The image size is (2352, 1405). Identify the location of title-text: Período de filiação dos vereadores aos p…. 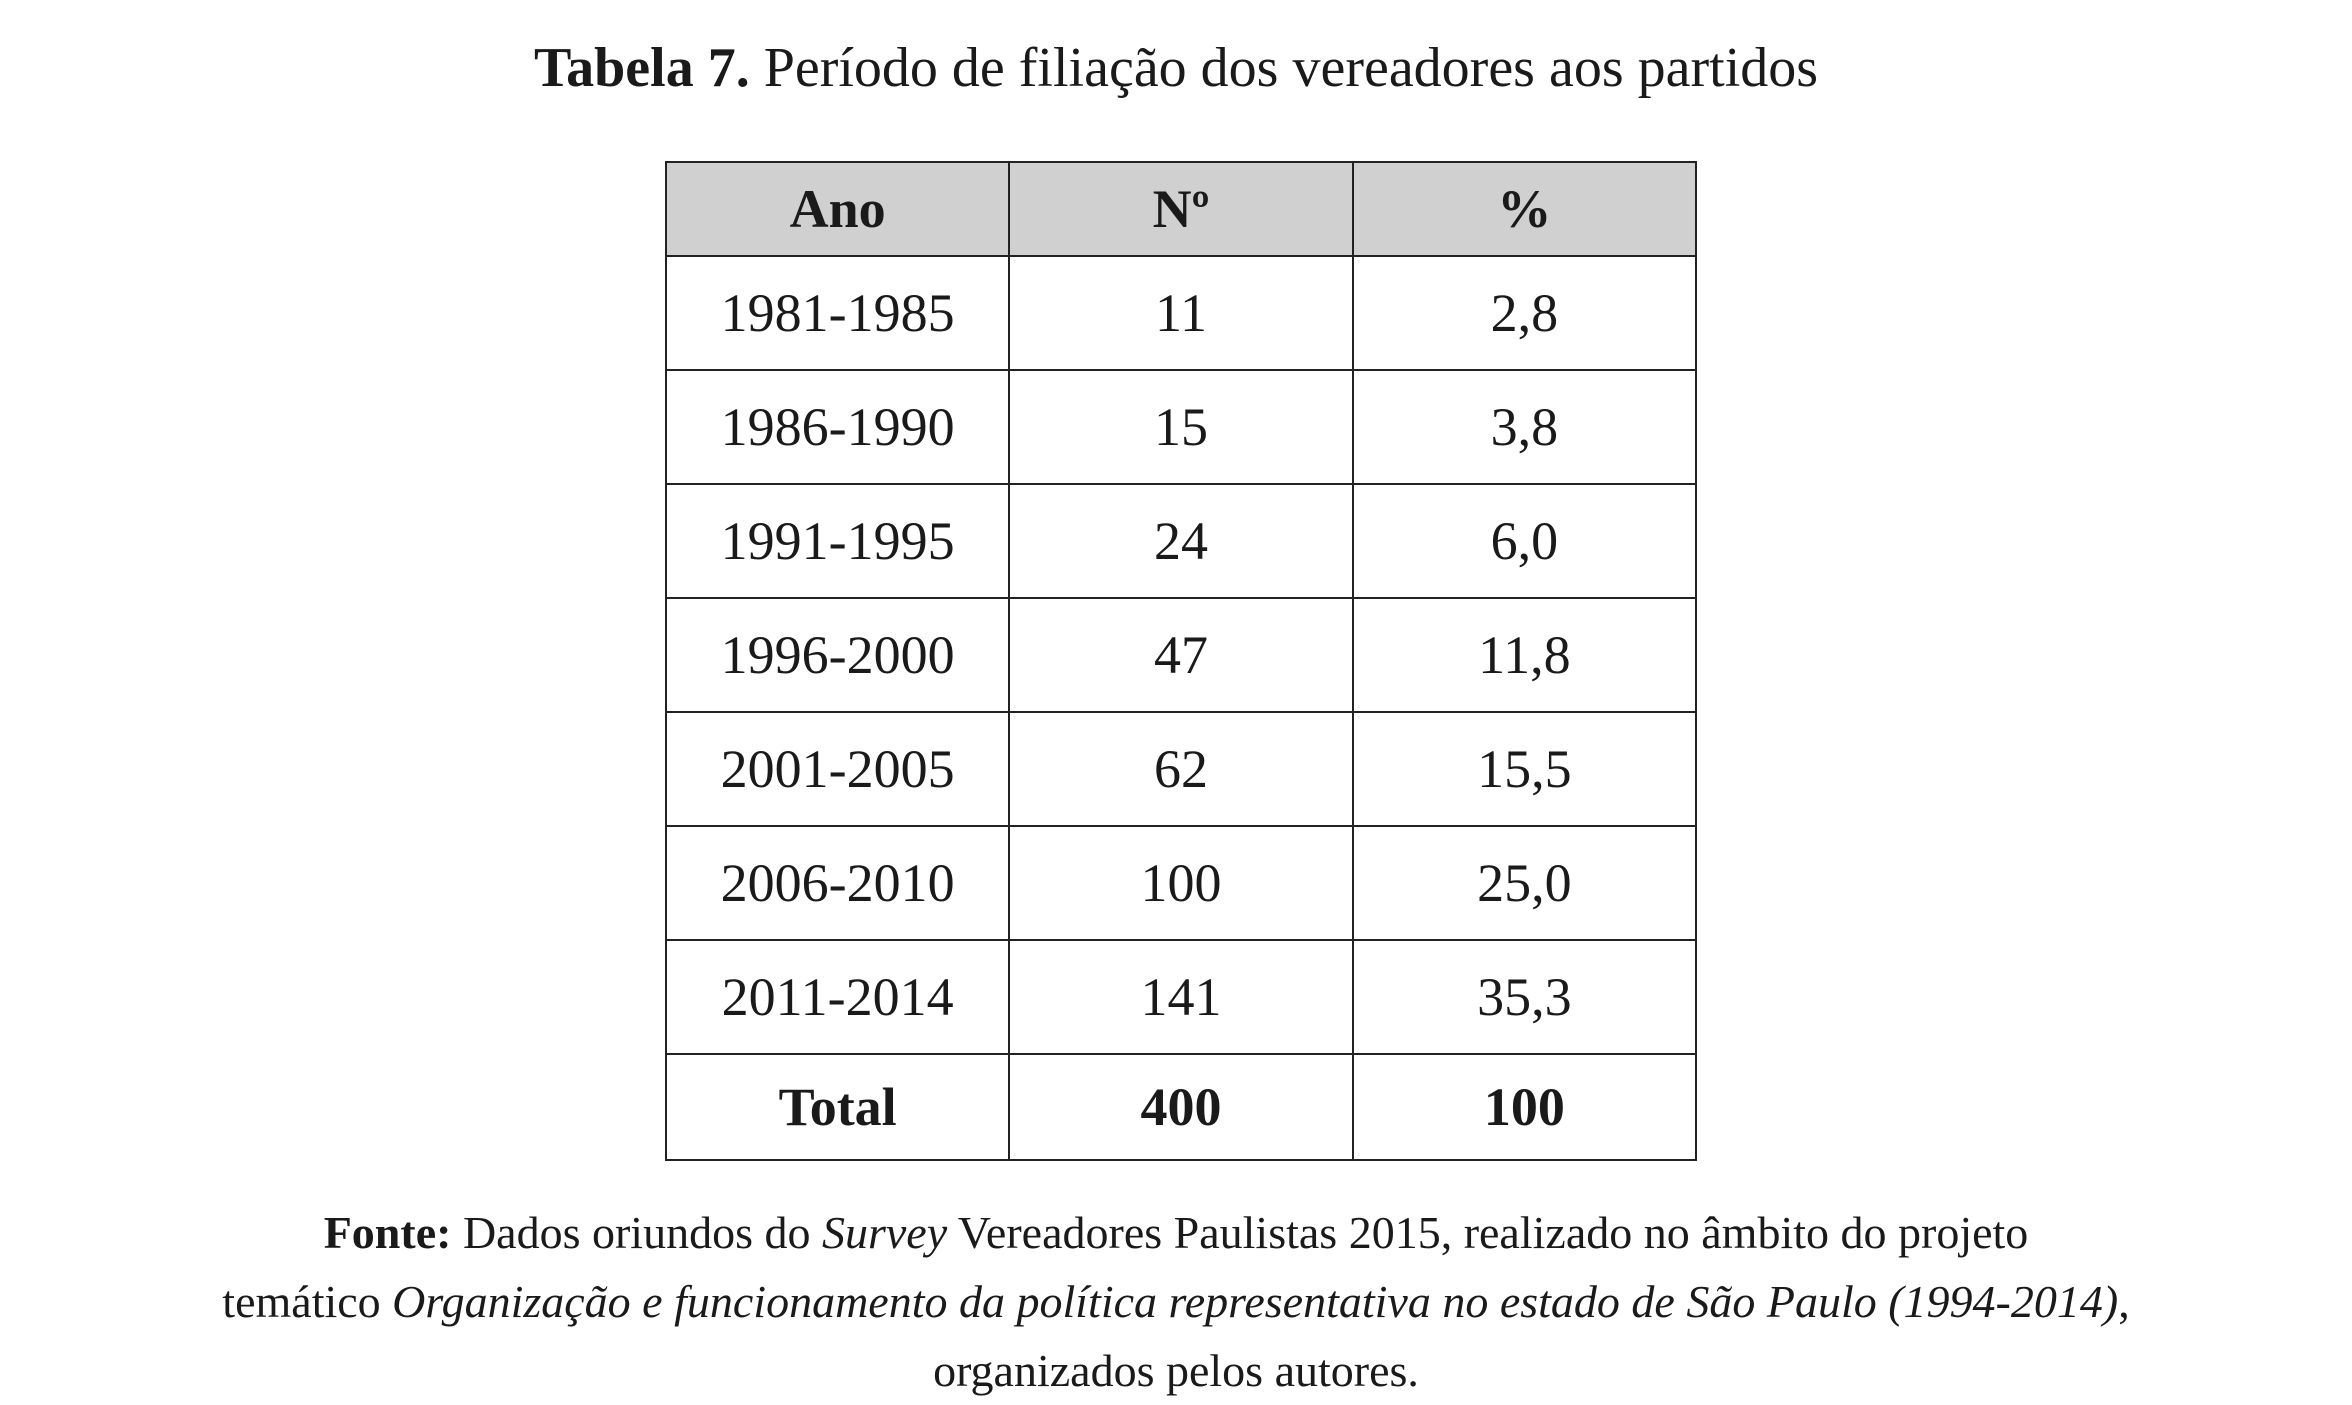
(1291, 68).